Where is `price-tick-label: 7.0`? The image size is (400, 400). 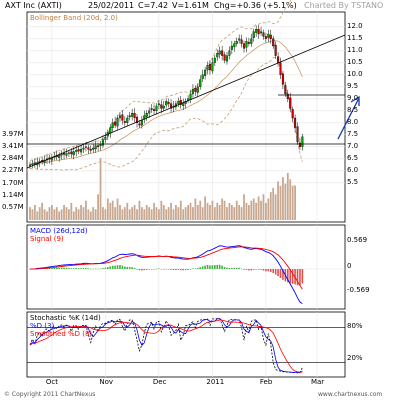
price-tick-label: 7.0 is located at coordinates (353, 145).